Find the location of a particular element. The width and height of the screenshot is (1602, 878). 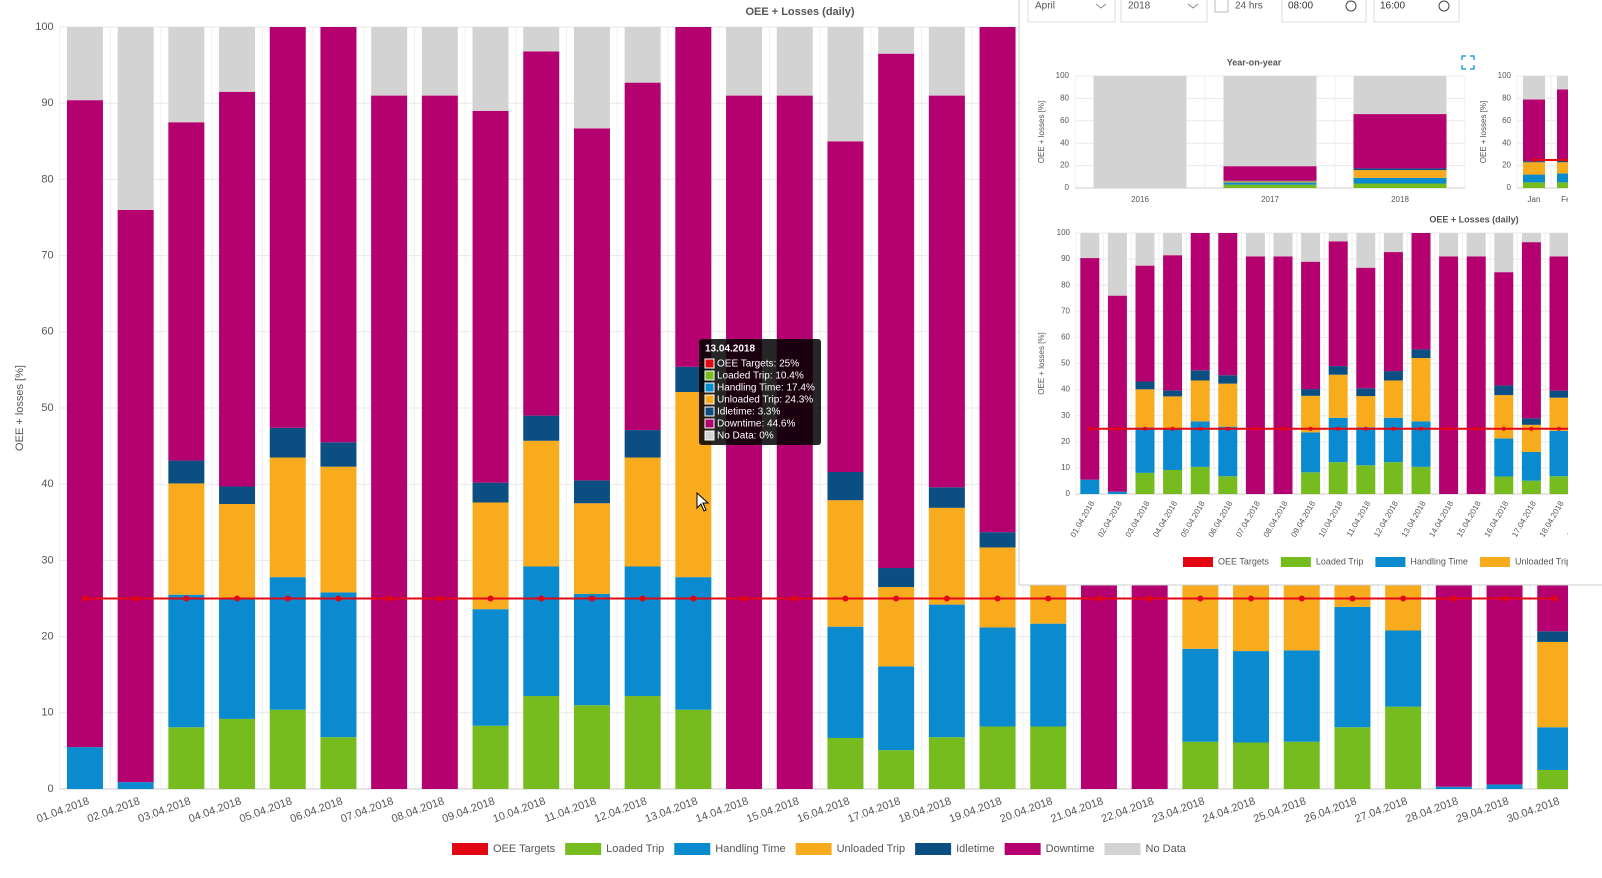

x-tick-label: 14.04.2018 is located at coordinates (722, 810).